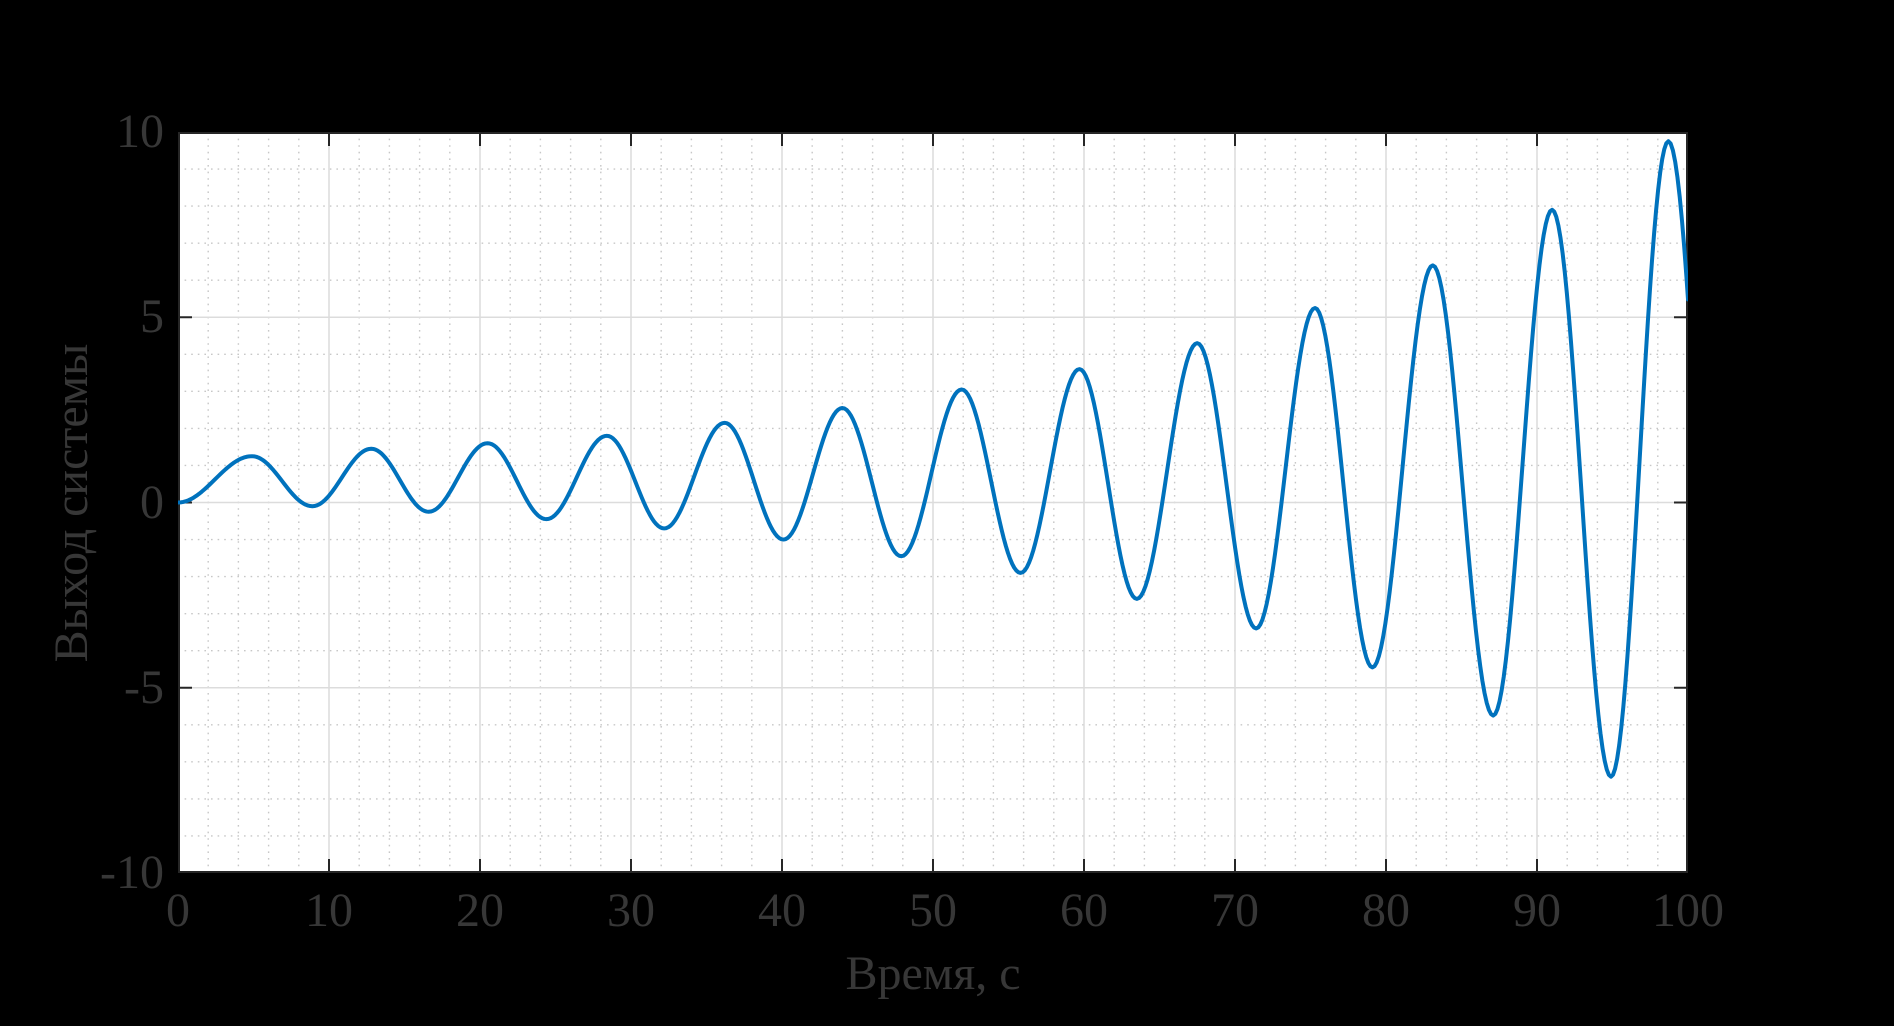 This screenshot has width=1894, height=1026. What do you see at coordinates (152, 317) in the screenshot?
I see `y-tick-label: 5` at bounding box center [152, 317].